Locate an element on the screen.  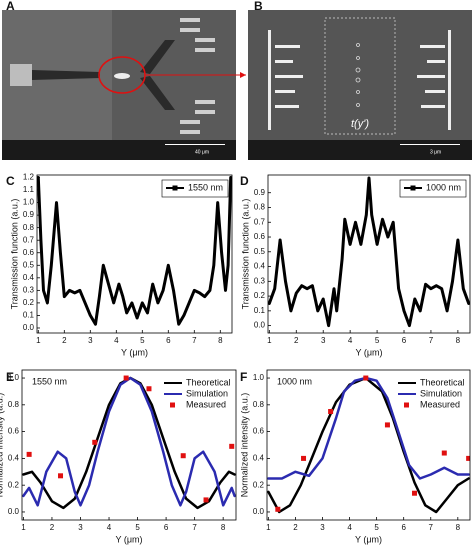
legend-label: Simulation is located at coordinates (207, 393).